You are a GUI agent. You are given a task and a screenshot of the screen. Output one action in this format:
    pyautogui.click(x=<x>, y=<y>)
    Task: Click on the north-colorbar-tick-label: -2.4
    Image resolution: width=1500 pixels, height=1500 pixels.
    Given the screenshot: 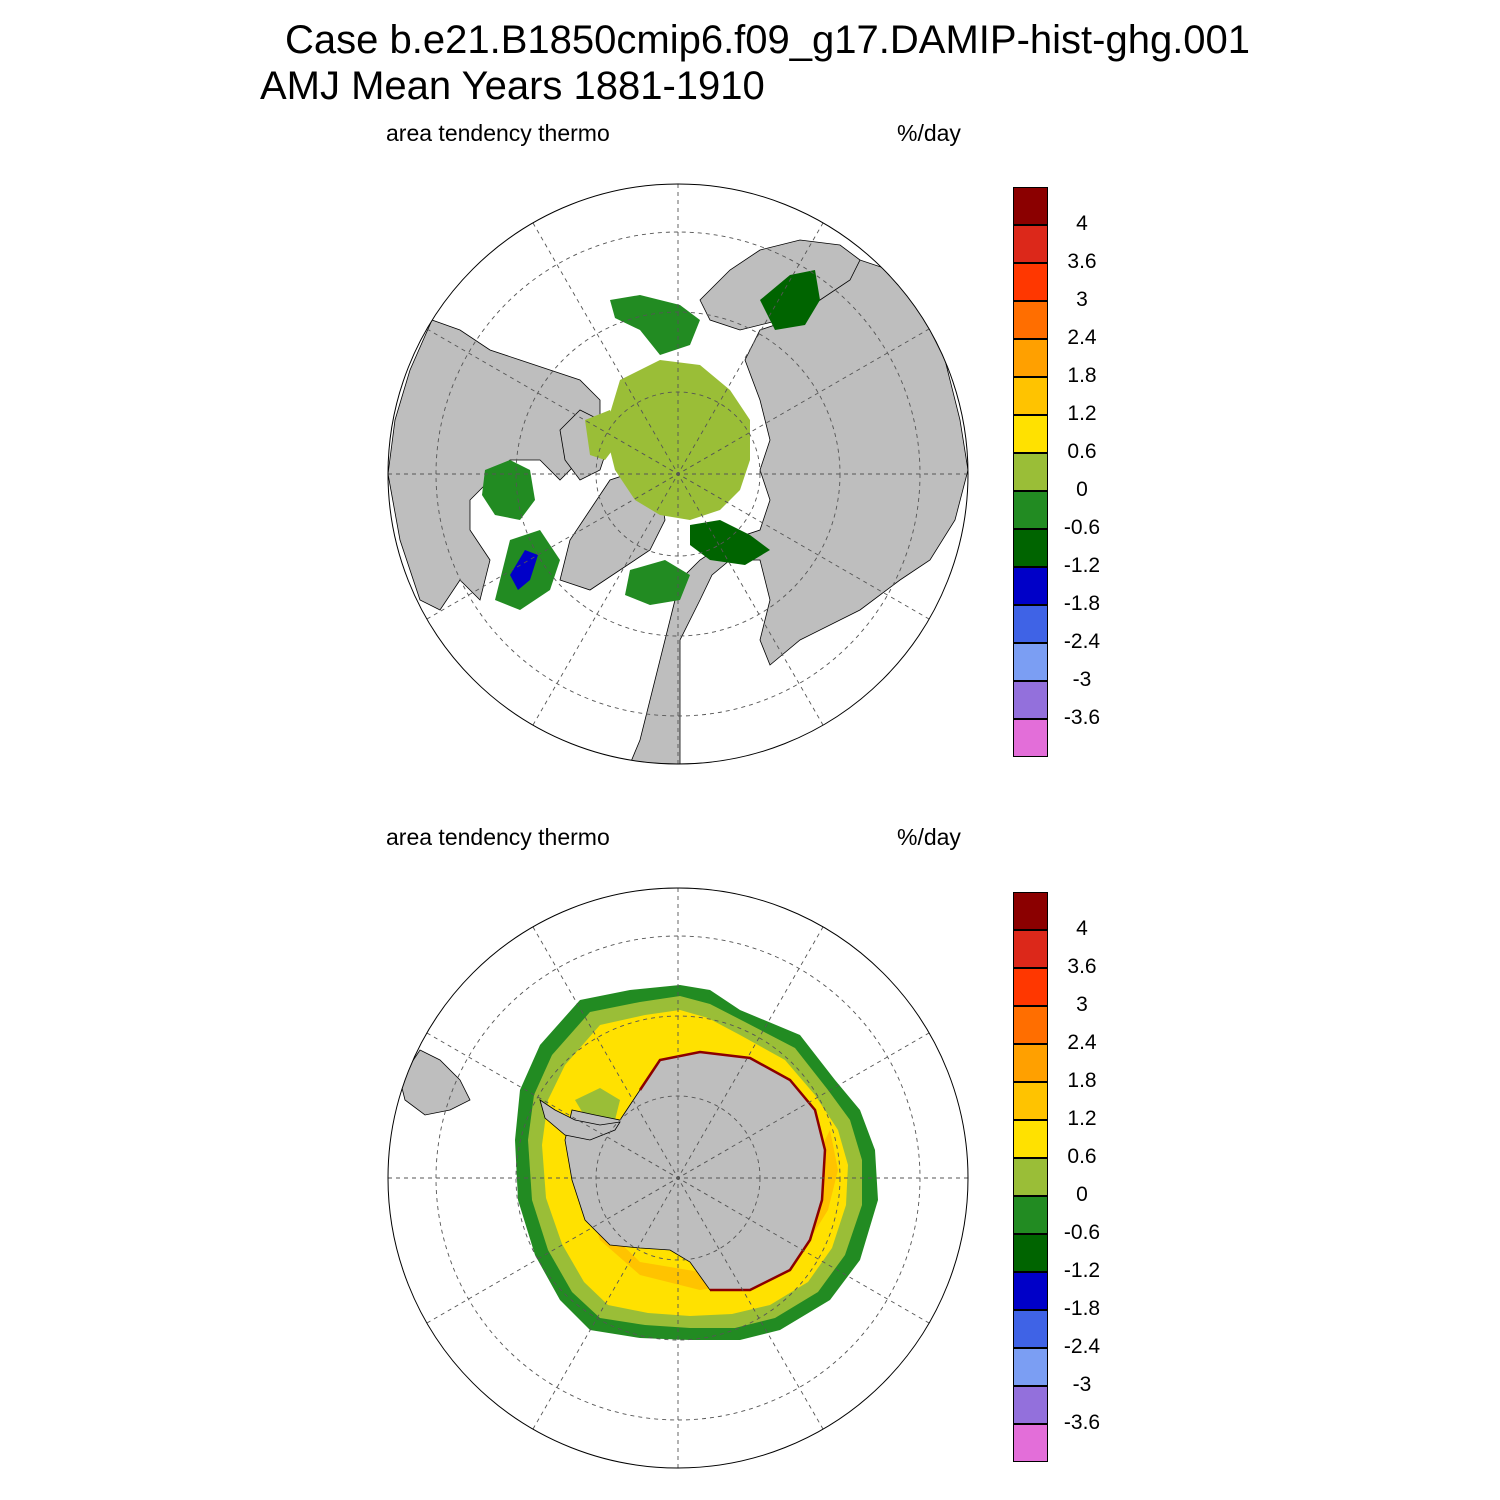 What is the action you would take?
    pyautogui.click(x=1082, y=641)
    